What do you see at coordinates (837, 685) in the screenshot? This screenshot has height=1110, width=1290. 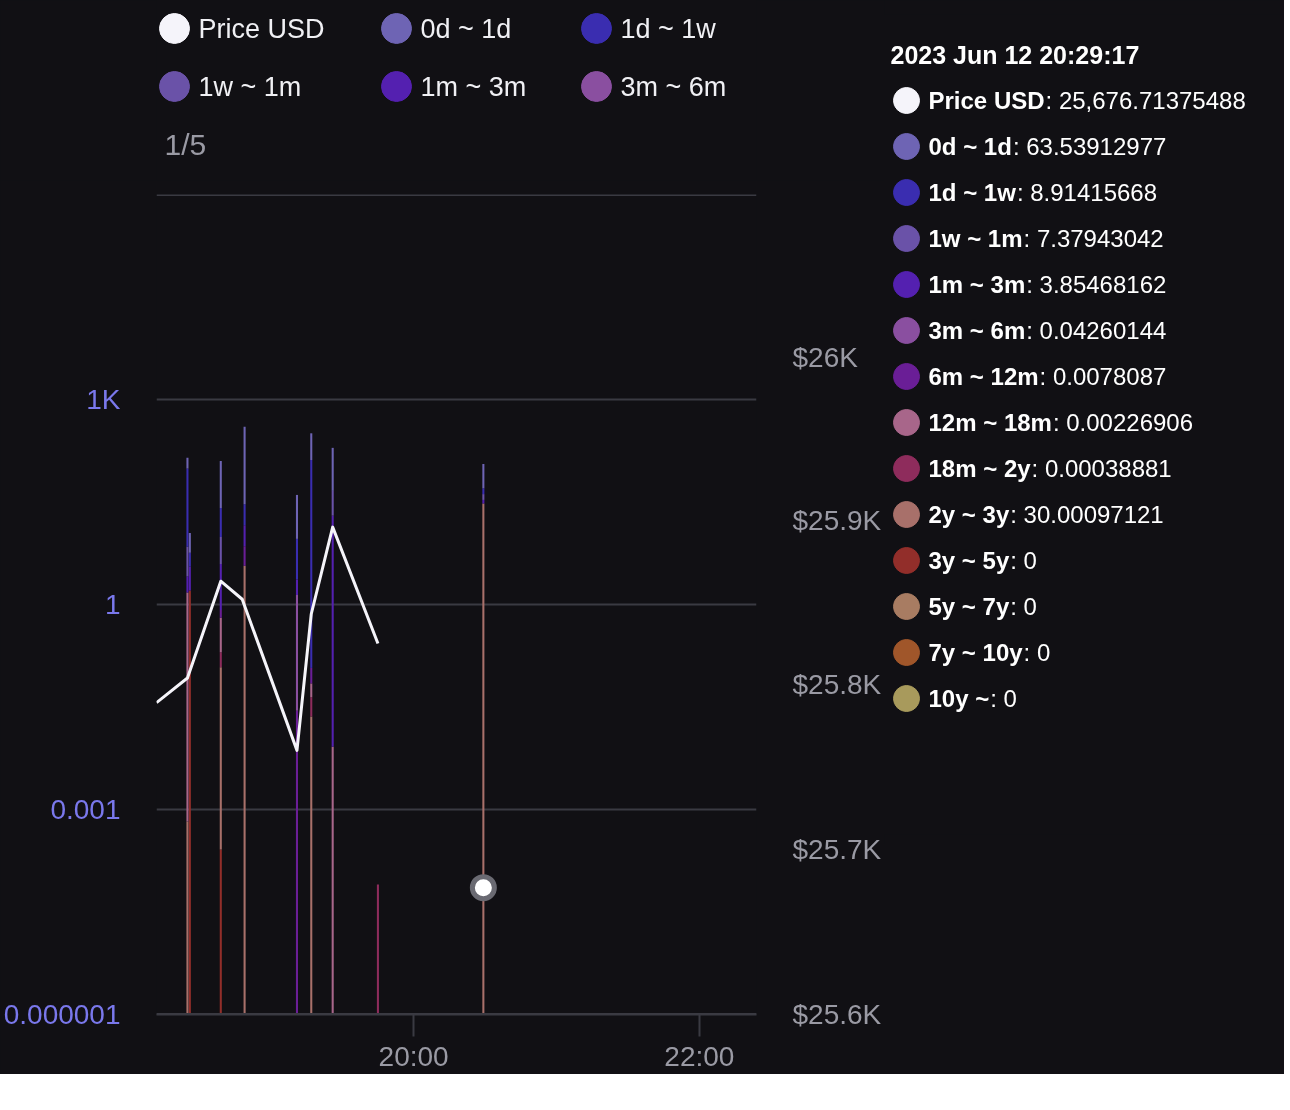 I see `y2-tick-label: $25.8K` at bounding box center [837, 685].